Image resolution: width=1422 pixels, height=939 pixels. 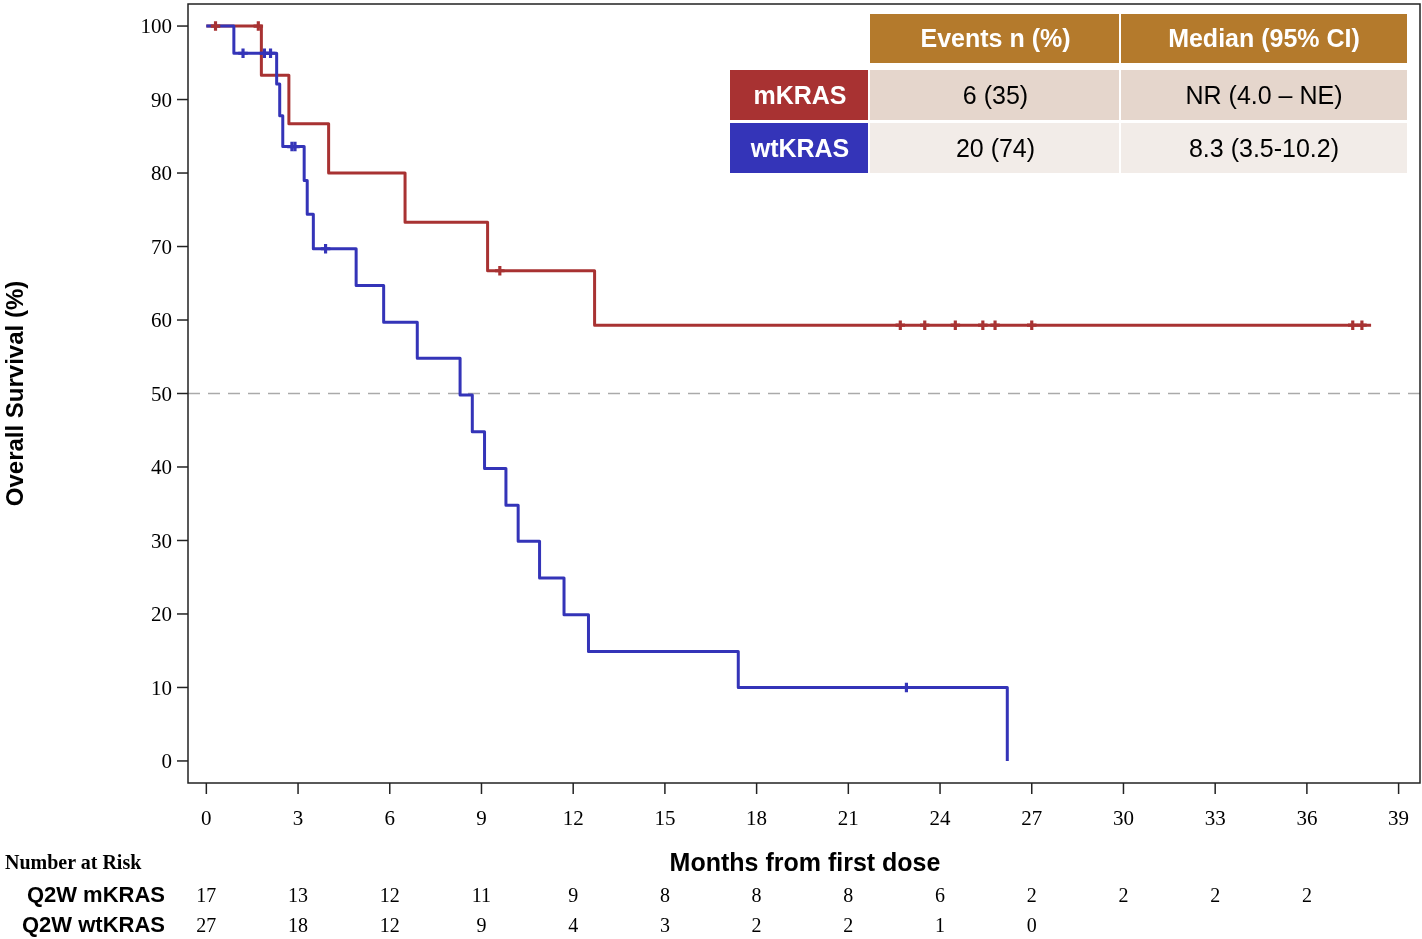 What do you see at coordinates (74, 862) in the screenshot?
I see `text: Number at Risk` at bounding box center [74, 862].